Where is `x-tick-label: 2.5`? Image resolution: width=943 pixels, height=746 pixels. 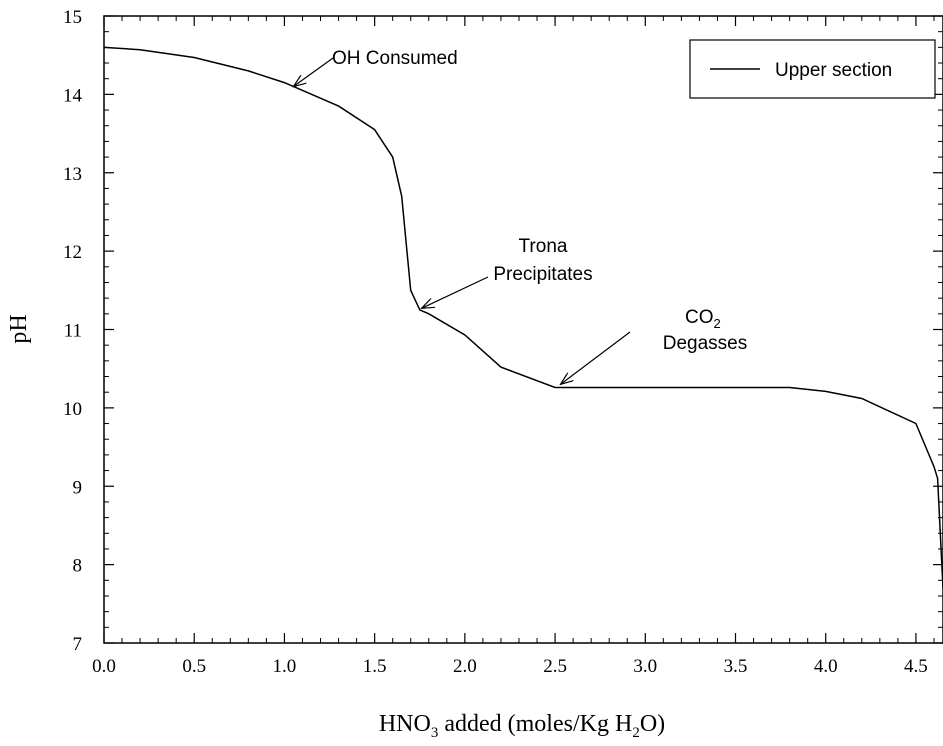 x-tick-label: 2.5 is located at coordinates (555, 666).